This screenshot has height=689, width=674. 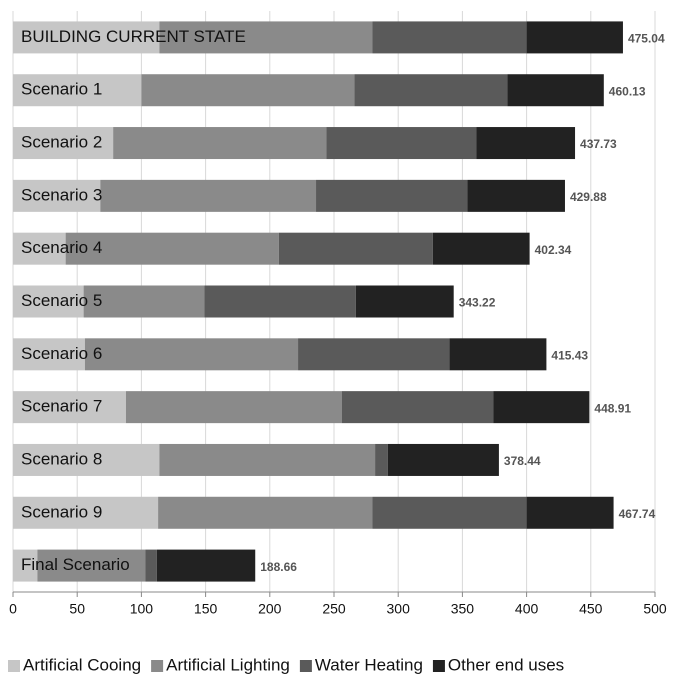 I want to click on legend-label: Artificial Lighting, so click(x=228, y=664).